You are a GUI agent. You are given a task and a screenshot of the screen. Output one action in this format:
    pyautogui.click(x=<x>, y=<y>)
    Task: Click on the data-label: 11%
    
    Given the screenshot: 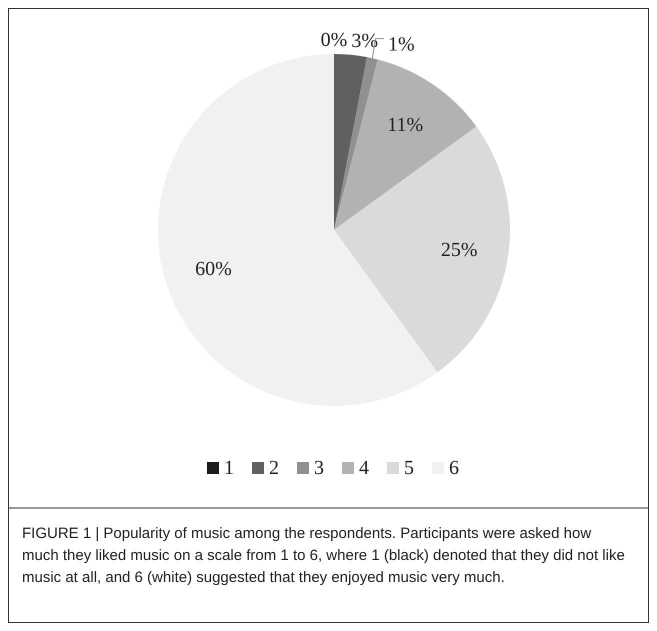 What is the action you would take?
    pyautogui.click(x=405, y=125)
    